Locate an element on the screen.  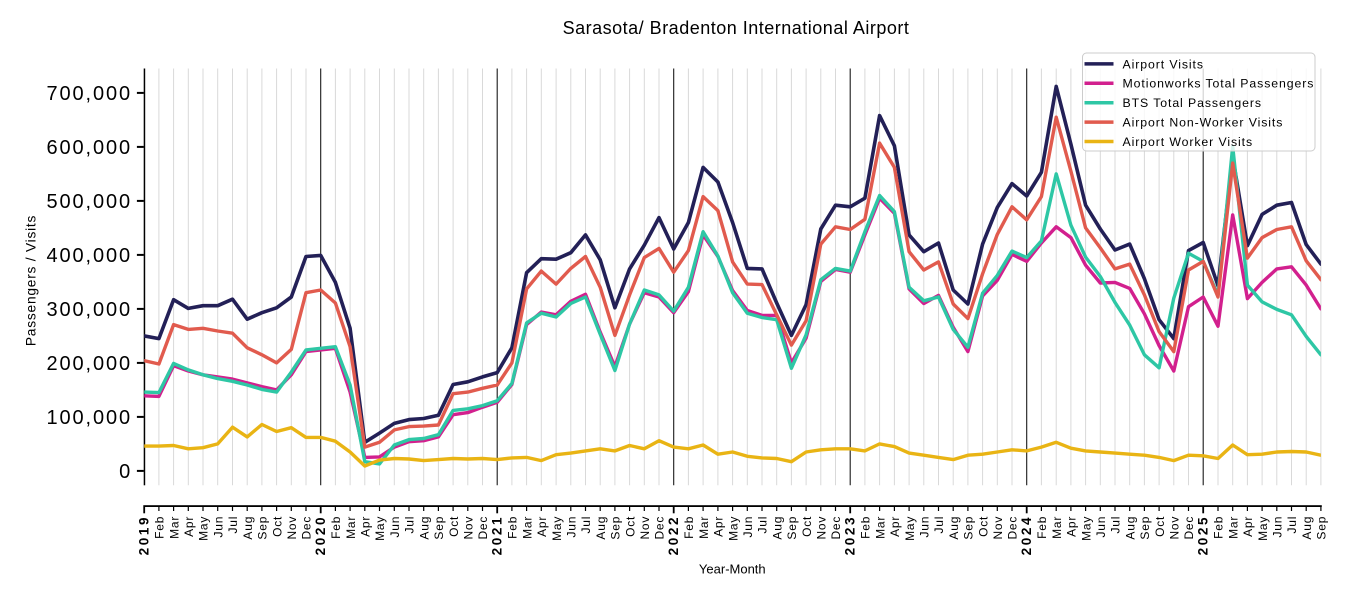
svg-text: 200,000 is located at coordinates (89, 364).